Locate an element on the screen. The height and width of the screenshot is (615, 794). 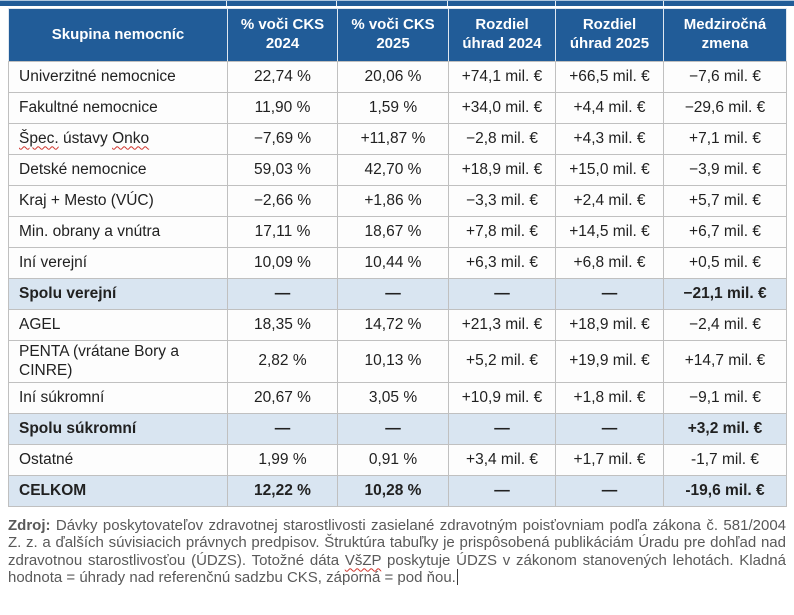
value-cell: +11,87 % is located at coordinates (393, 139).